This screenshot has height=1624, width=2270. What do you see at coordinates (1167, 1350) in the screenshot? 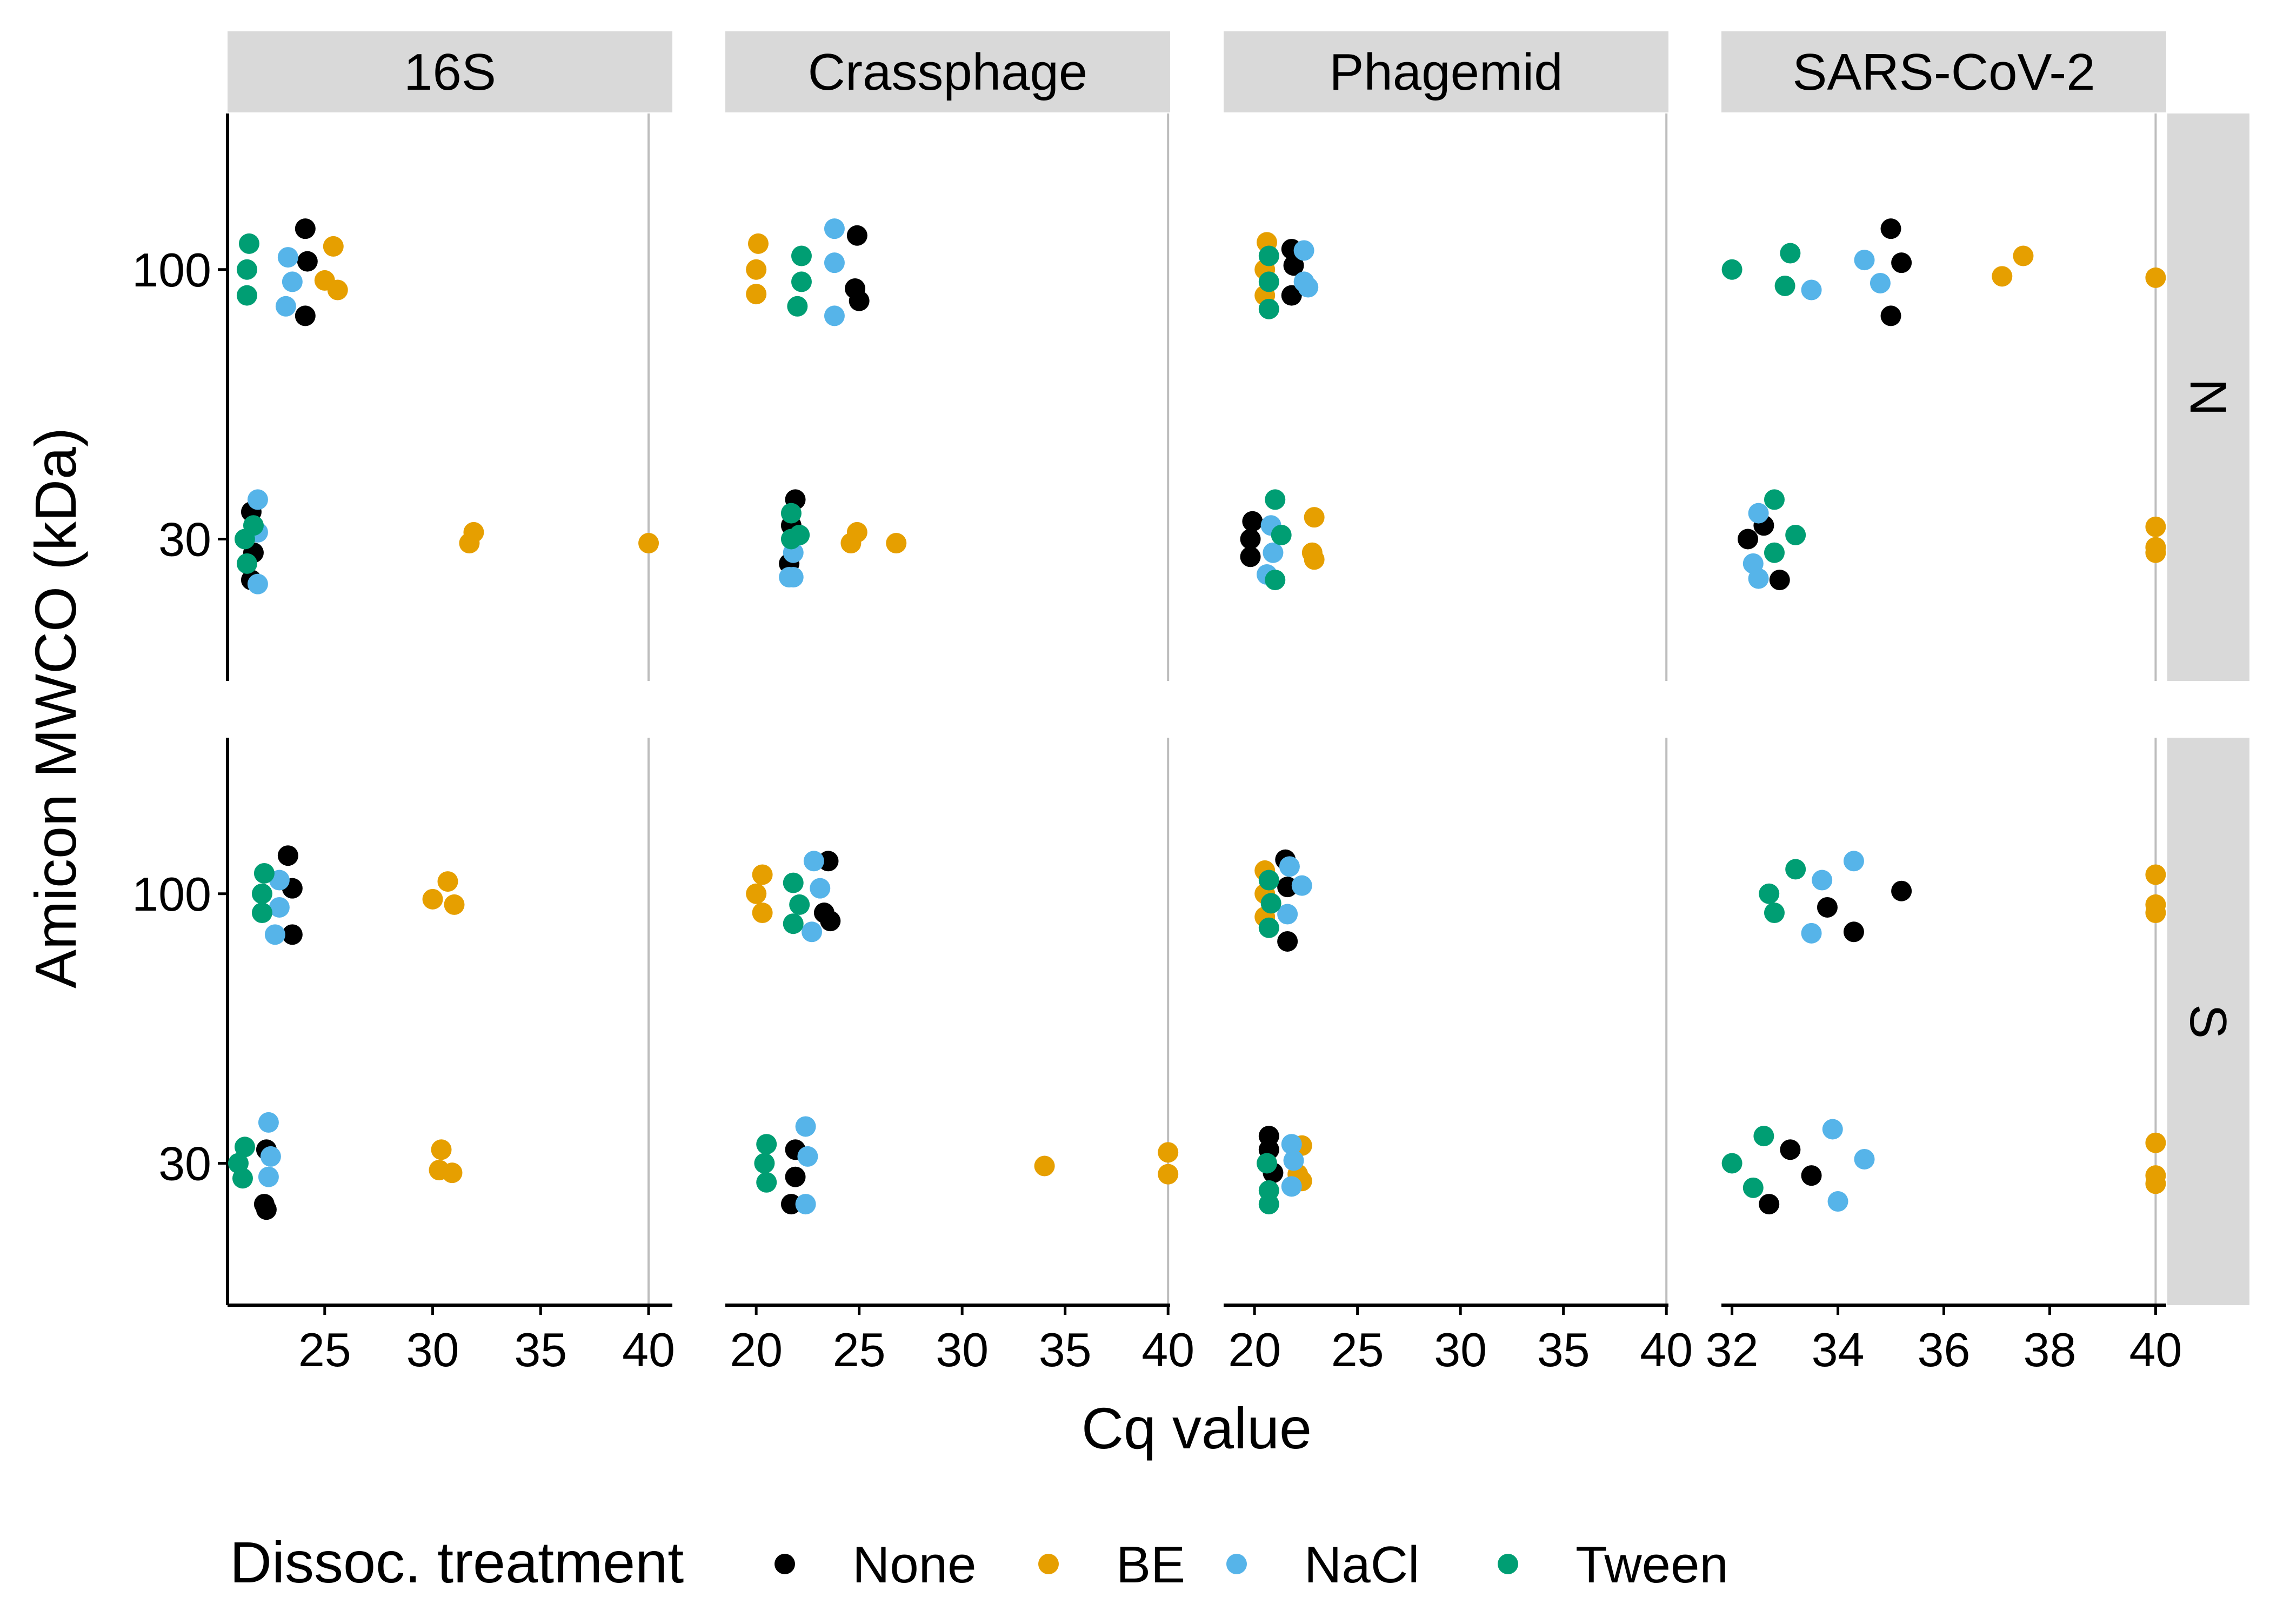
I see `x-tick-label-crassphage-40: 40` at bounding box center [1167, 1350].